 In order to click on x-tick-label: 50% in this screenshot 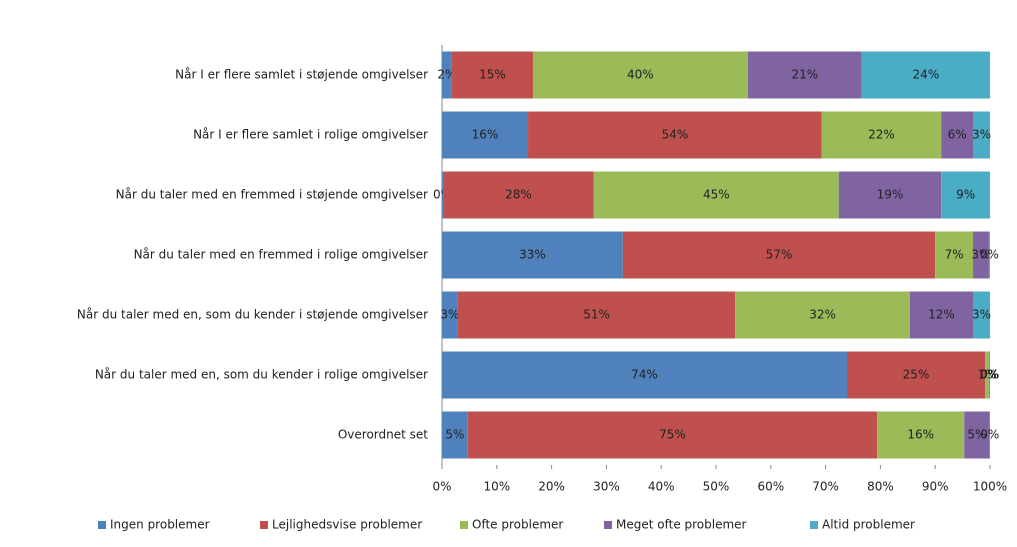, I will do `click(716, 487)`.